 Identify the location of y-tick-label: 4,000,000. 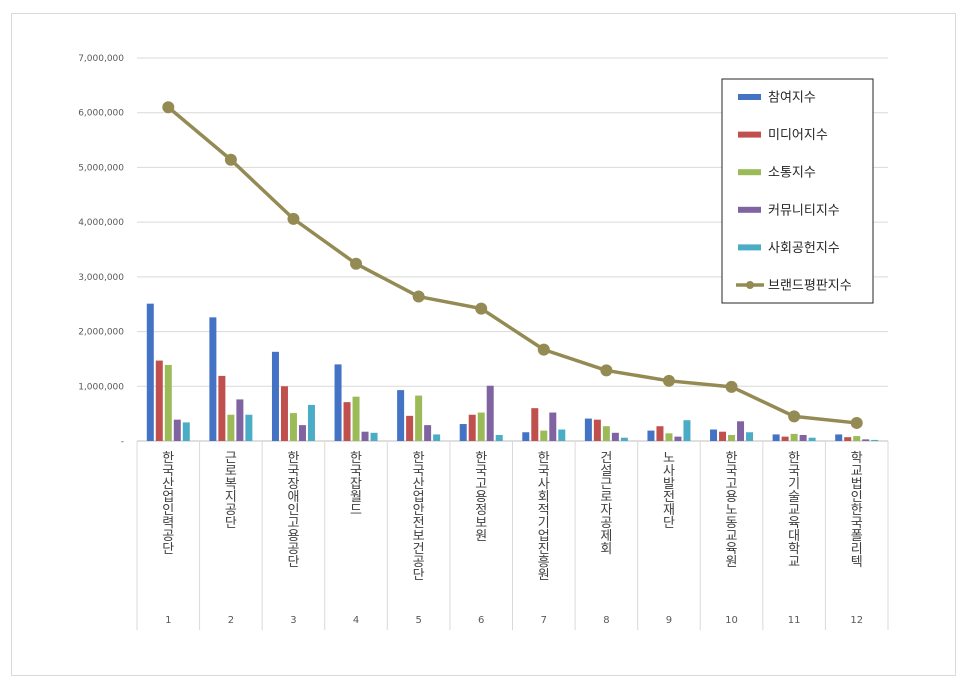
(101, 223).